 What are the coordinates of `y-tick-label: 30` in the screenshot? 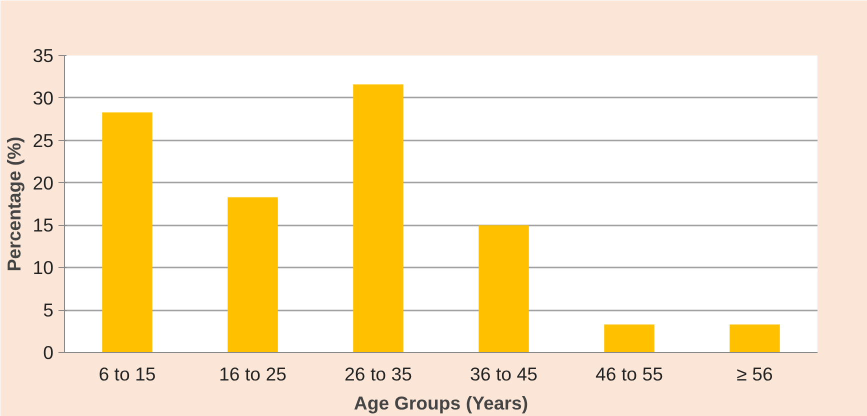 It's located at (43, 97).